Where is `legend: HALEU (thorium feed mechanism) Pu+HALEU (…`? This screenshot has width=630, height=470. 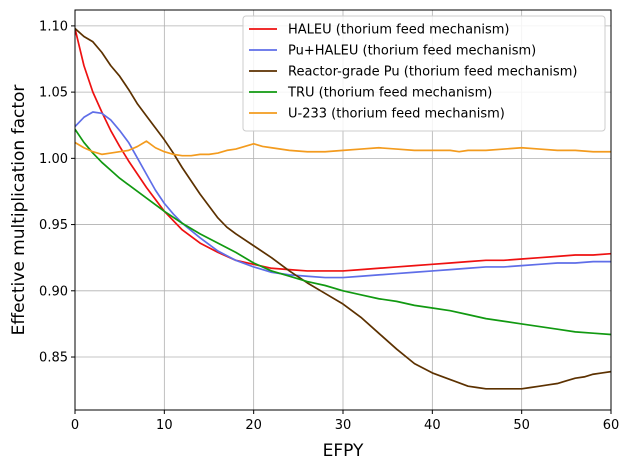 legend: HALEU (thorium feed mechanism) Pu+HALEU (… is located at coordinates (424, 73).